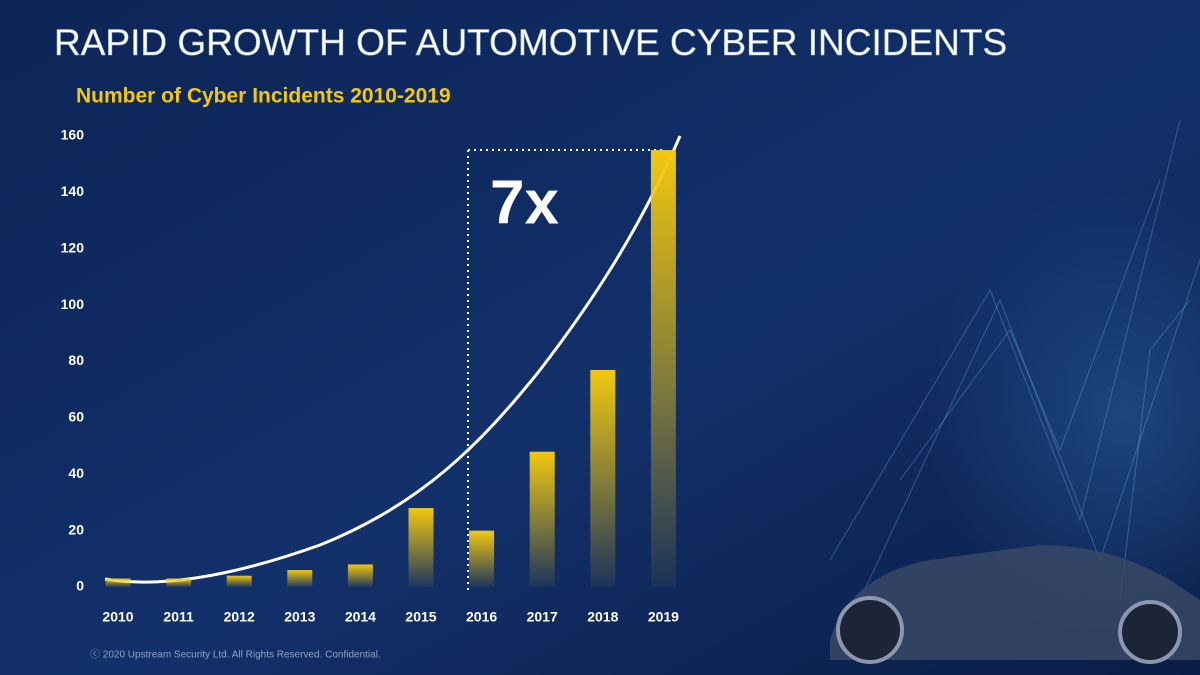 This screenshot has width=1200, height=675. I want to click on x-tick-label: 2015, so click(420, 617).